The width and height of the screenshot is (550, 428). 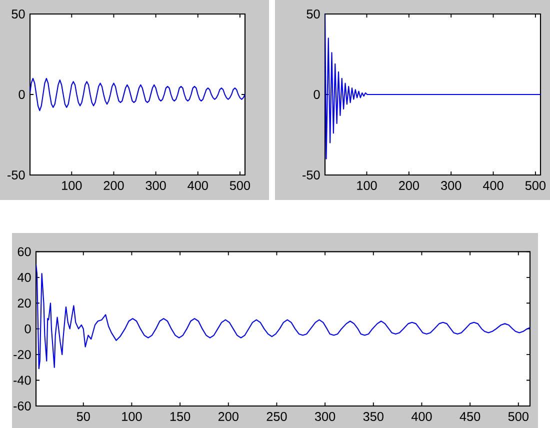 I want to click on y-tick-label: -20, so click(x=22, y=355).